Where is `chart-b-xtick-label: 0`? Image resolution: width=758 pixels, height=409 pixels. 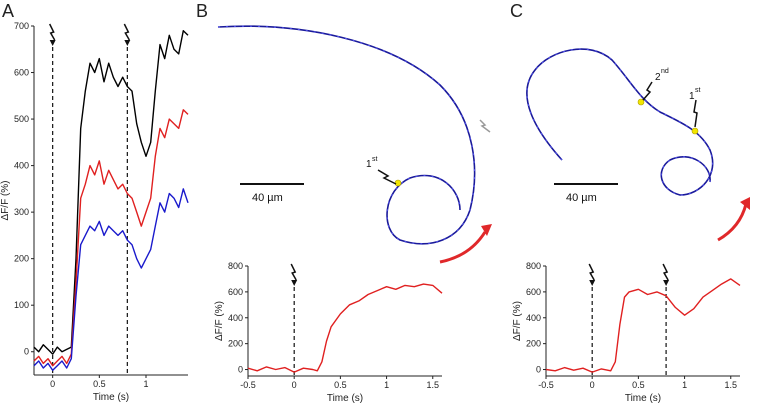 chart-b-xtick-label: 0 is located at coordinates (294, 385).